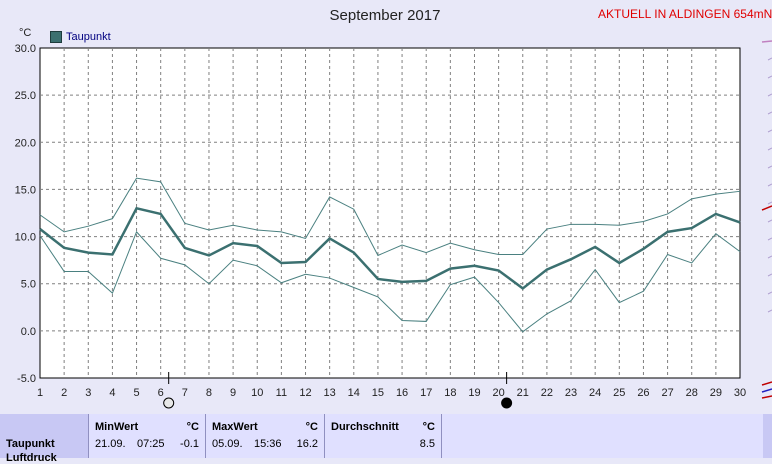 Image resolution: width=772 pixels, height=464 pixels. What do you see at coordinates (25, 49) in the screenshot?
I see `y-tick-label: 30.0` at bounding box center [25, 49].